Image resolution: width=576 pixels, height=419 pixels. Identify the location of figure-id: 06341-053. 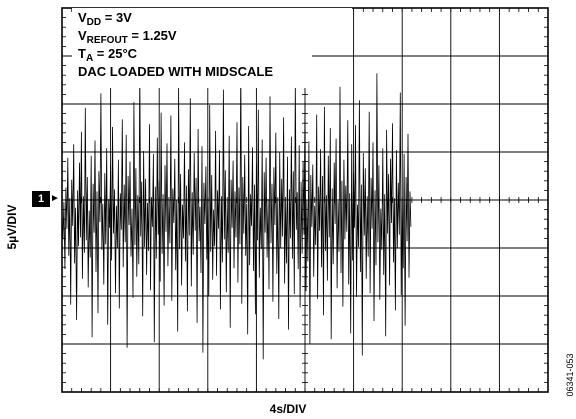
(570, 375).